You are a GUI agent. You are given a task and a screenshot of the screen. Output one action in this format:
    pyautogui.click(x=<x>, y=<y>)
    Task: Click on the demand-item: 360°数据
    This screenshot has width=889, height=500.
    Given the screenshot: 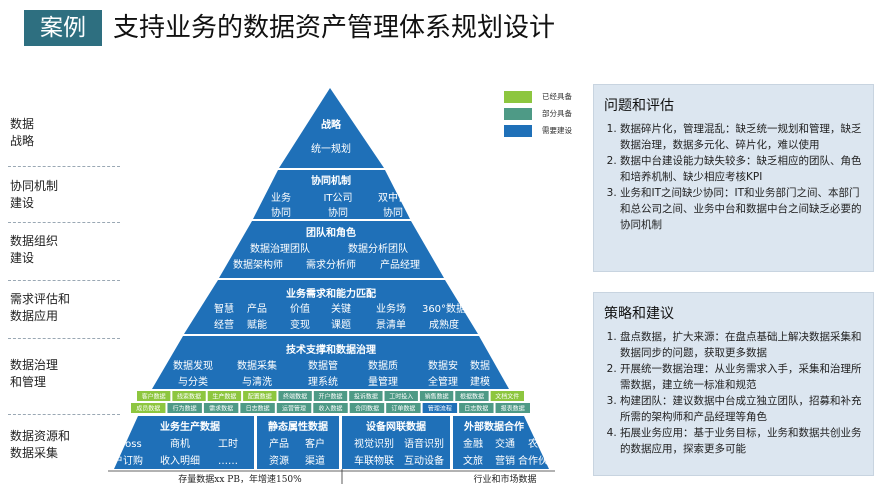 What is the action you would take?
    pyautogui.click(x=444, y=308)
    